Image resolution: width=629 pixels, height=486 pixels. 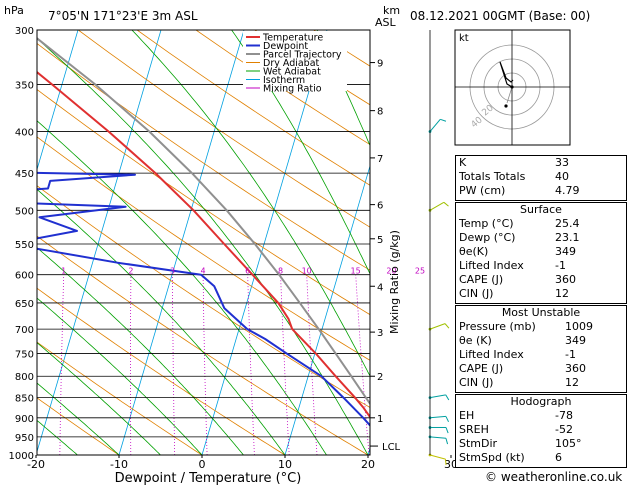 What do you see at coordinates (280, 271) in the screenshot?
I see `mixing-ratio-label: 8` at bounding box center [280, 271].